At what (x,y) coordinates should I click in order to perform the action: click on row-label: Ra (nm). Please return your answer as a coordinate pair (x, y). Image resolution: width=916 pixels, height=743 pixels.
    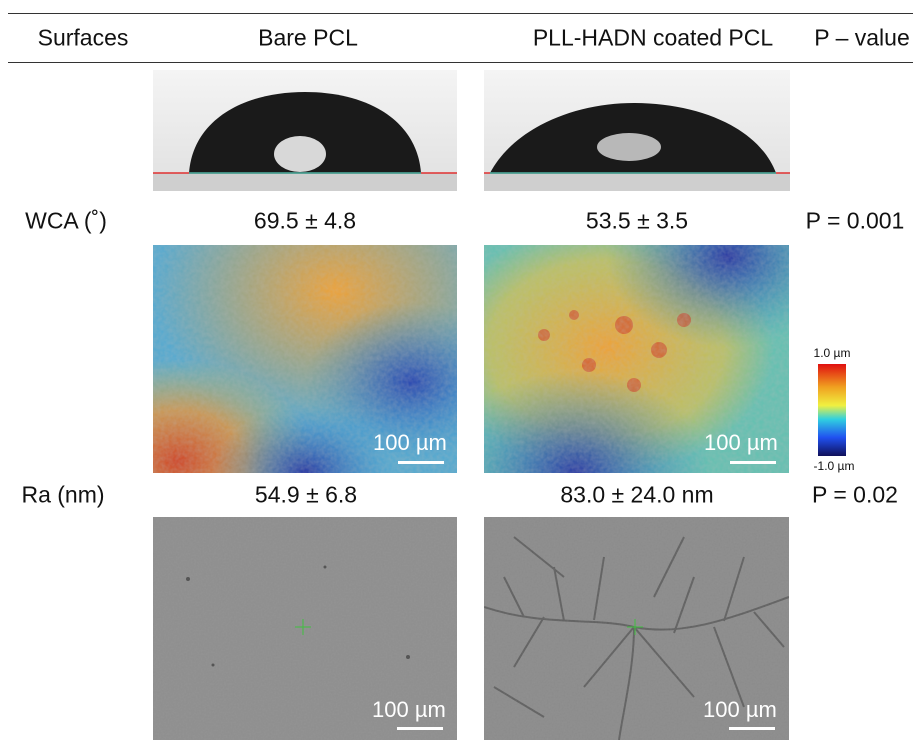
    Looking at the image, I should click on (63, 494).